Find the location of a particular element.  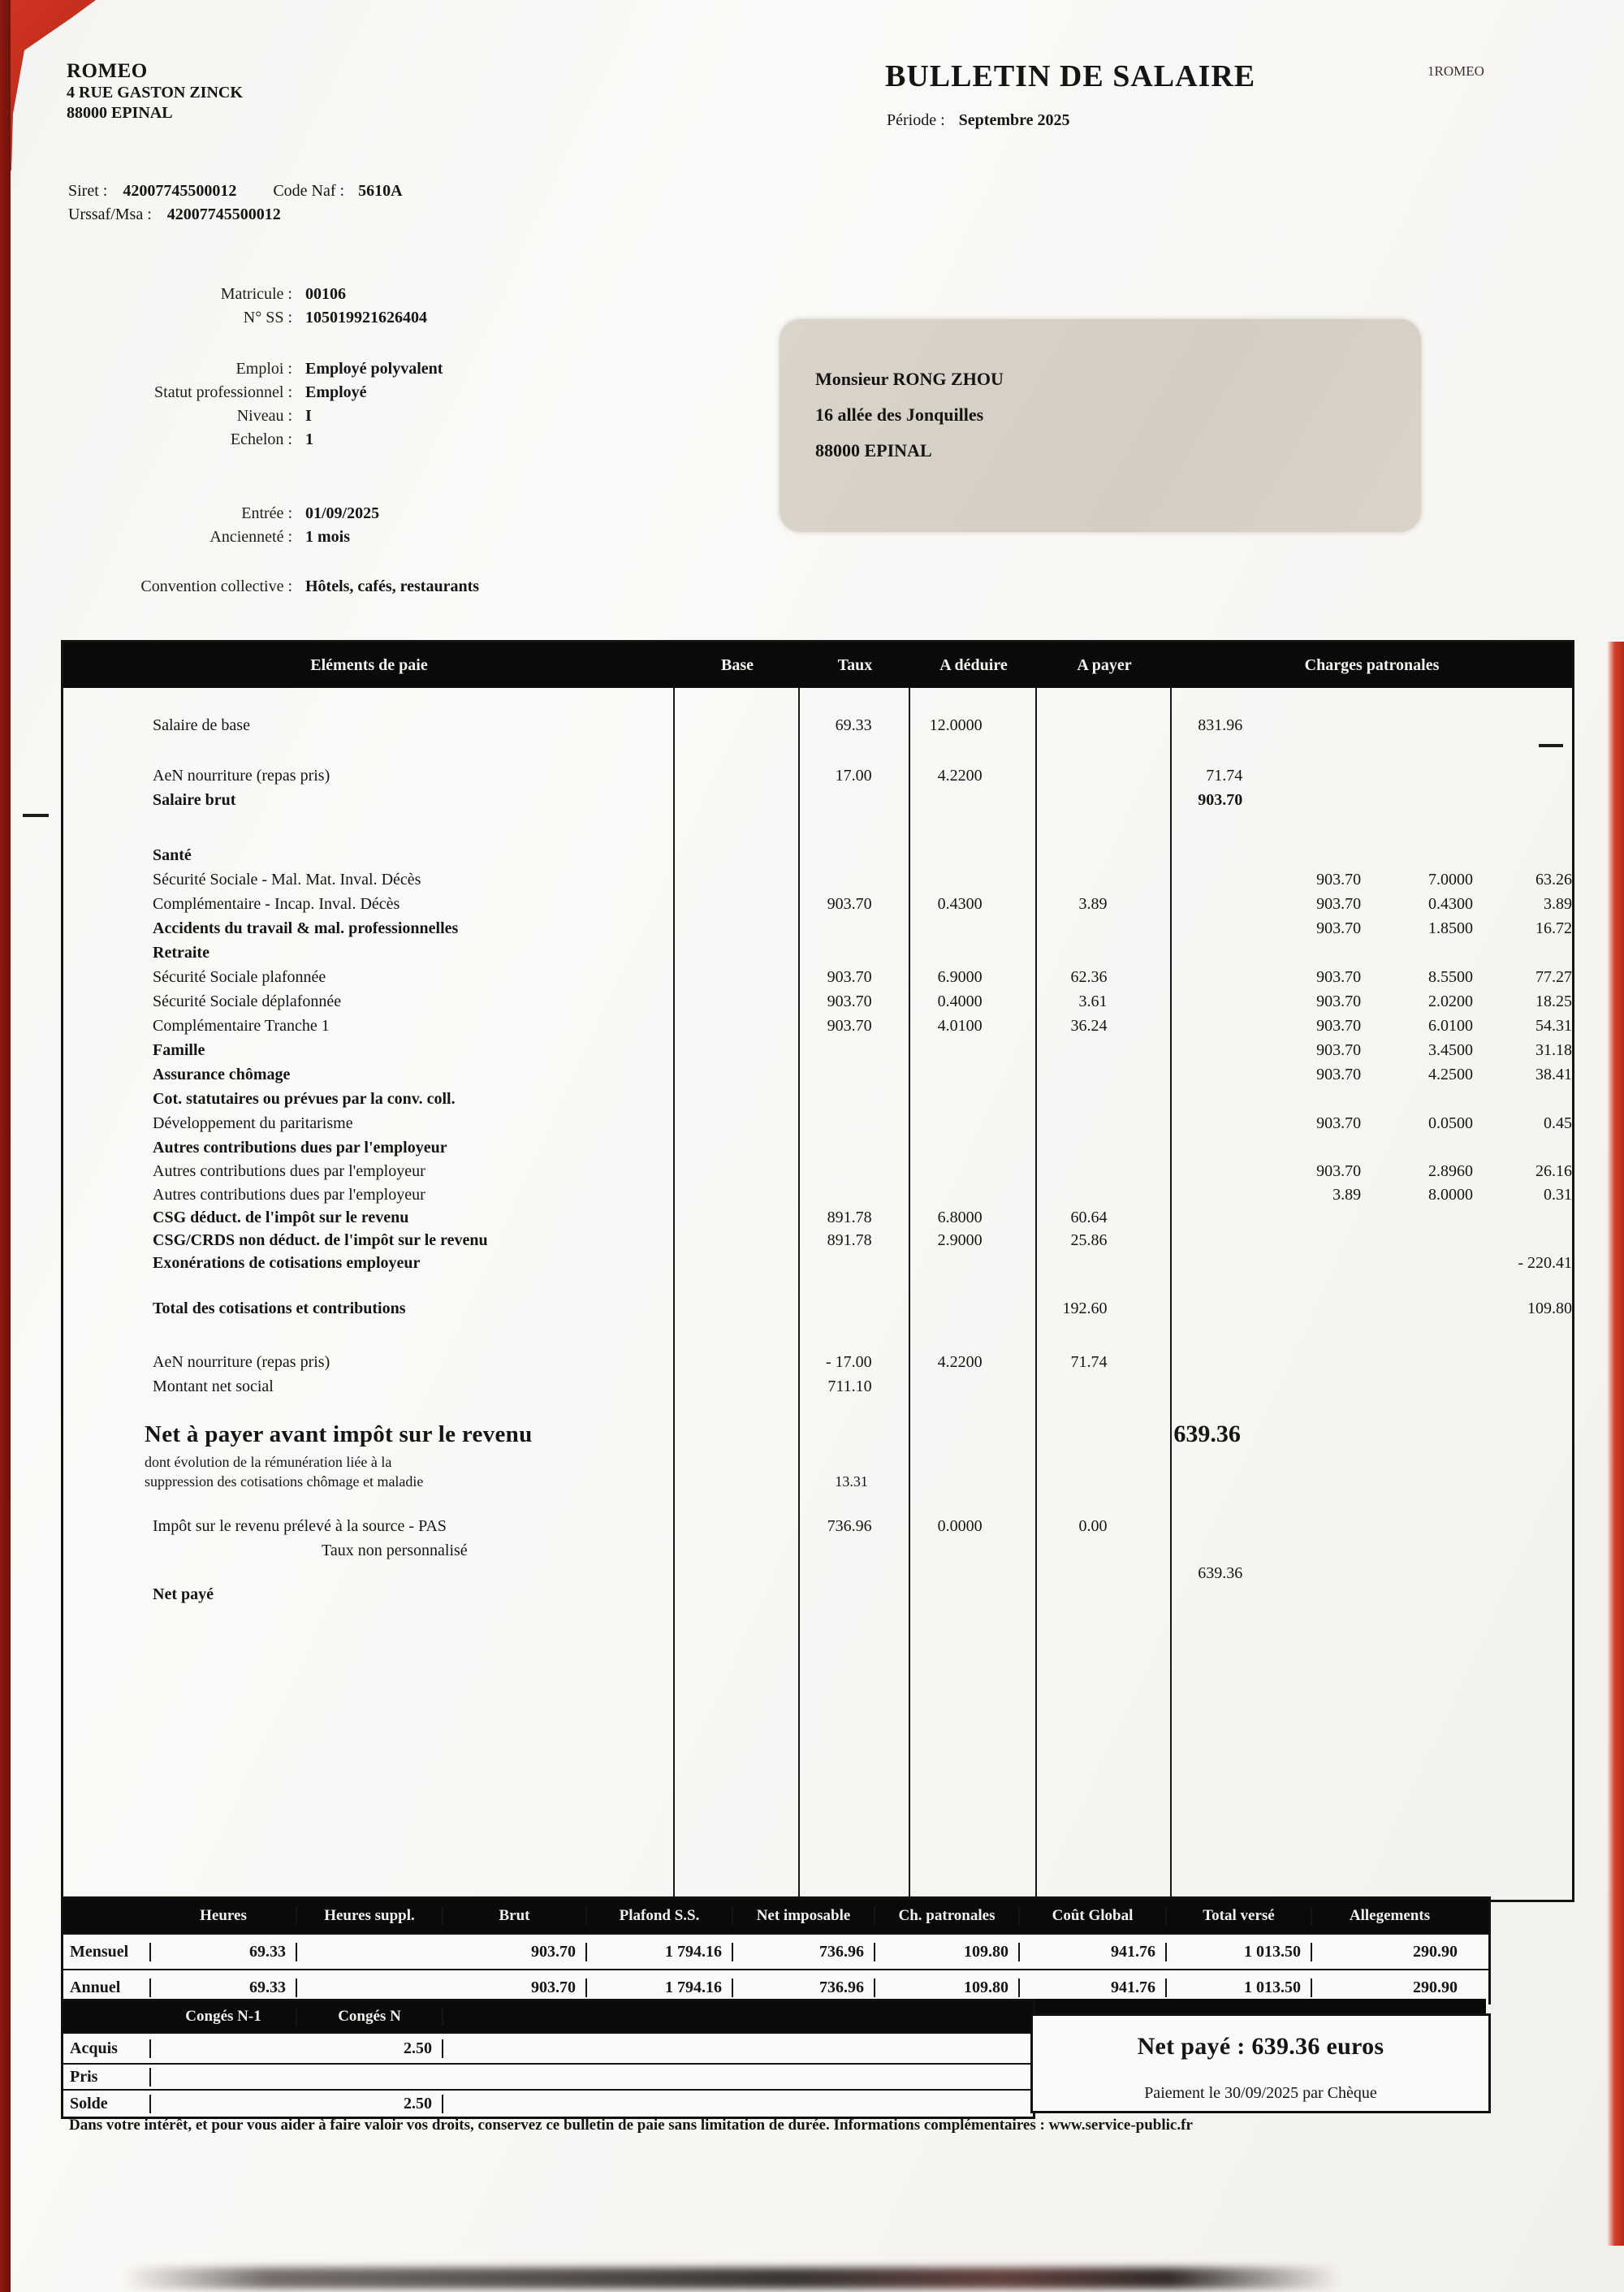

row-label: Taux non personnalisé is located at coordinates (395, 1550).